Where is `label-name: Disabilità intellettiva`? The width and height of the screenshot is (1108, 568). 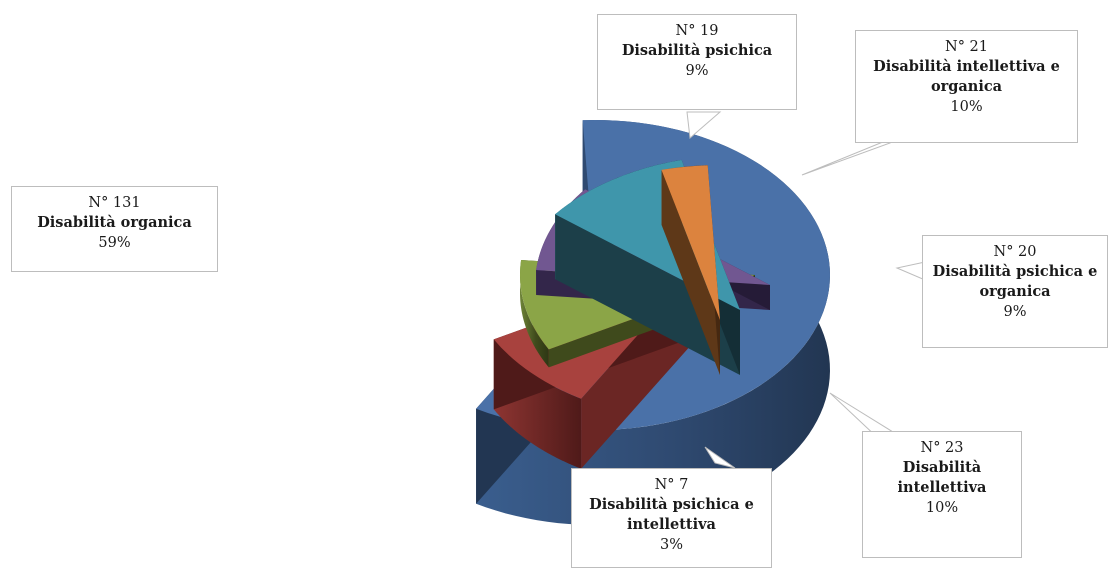 label-name: Disabilità intellettiva is located at coordinates (942, 478).